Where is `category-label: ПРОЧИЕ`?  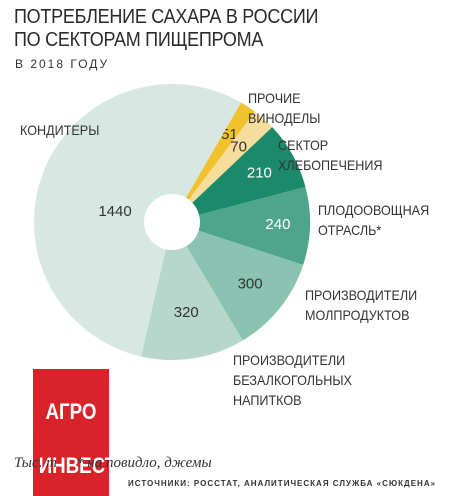 category-label: ПРОЧИЕ is located at coordinates (274, 98).